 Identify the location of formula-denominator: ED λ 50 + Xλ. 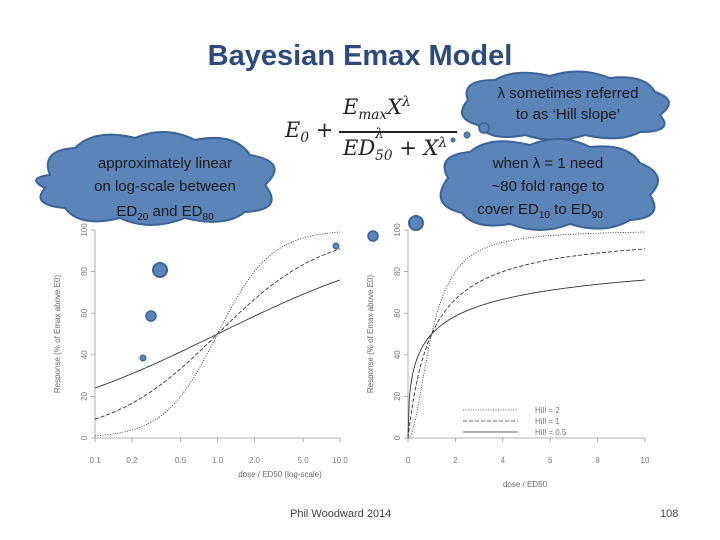
(395, 145).